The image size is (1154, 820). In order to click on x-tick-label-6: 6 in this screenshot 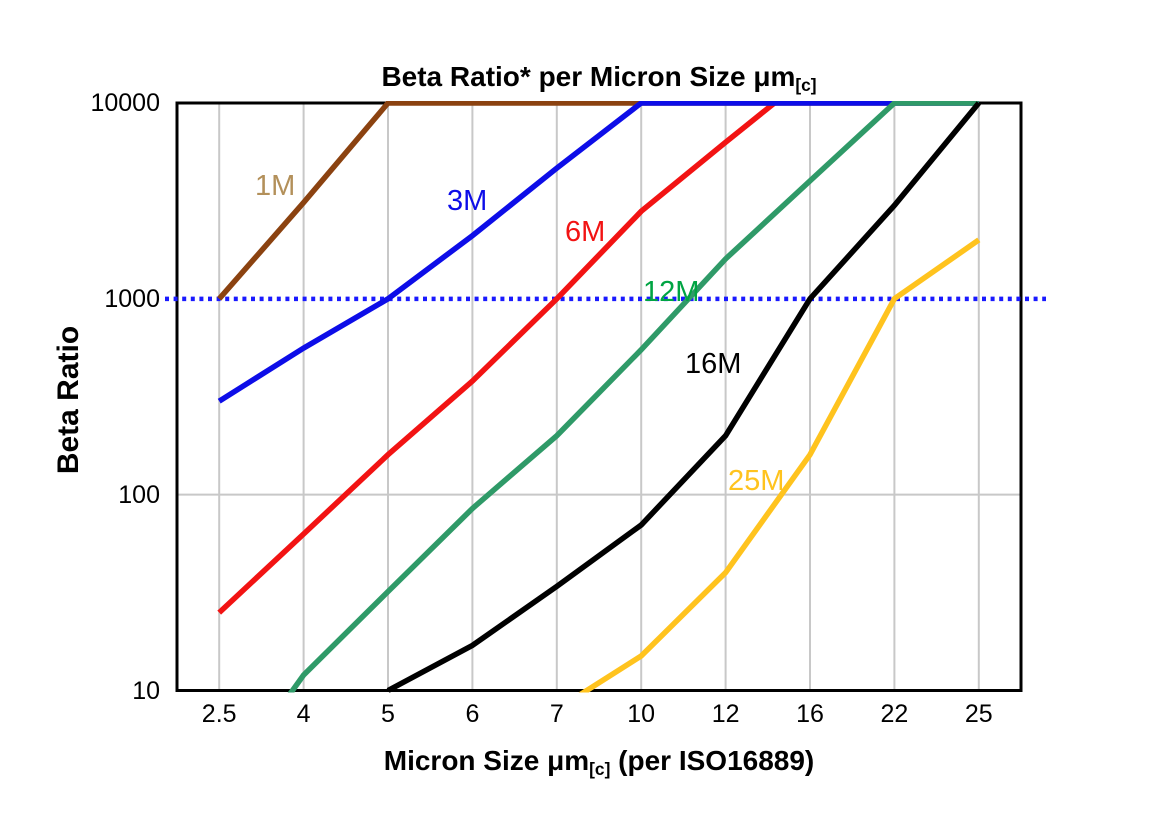, I will do `click(472, 714)`.